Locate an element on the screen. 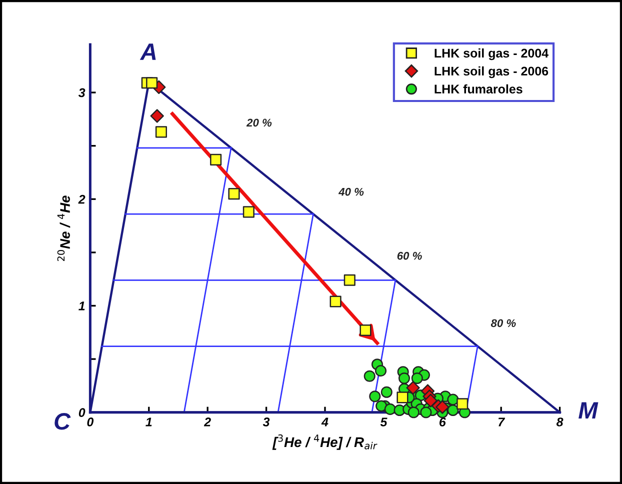  y-tick-label: 2 is located at coordinates (82, 199).